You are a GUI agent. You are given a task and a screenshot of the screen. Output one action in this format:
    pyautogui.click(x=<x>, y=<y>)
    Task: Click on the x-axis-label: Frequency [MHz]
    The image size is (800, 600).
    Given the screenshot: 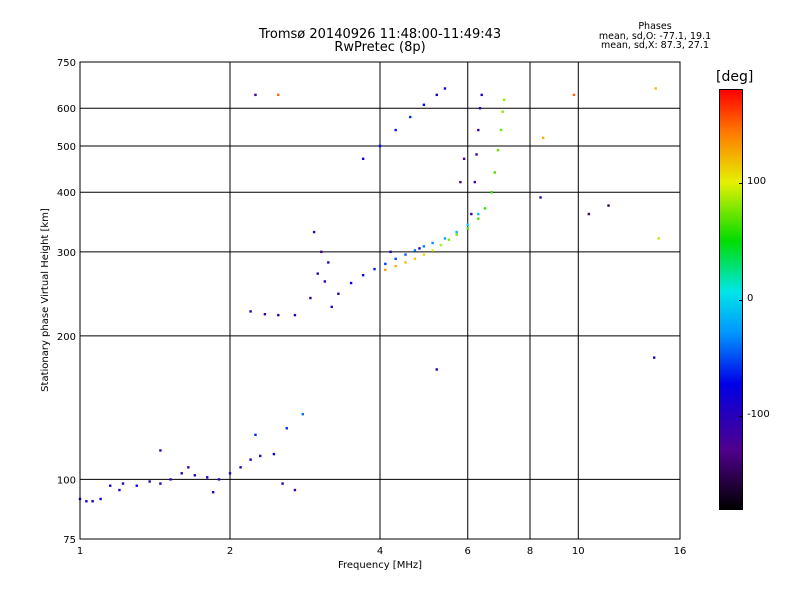 What is the action you would take?
    pyautogui.click(x=380, y=565)
    